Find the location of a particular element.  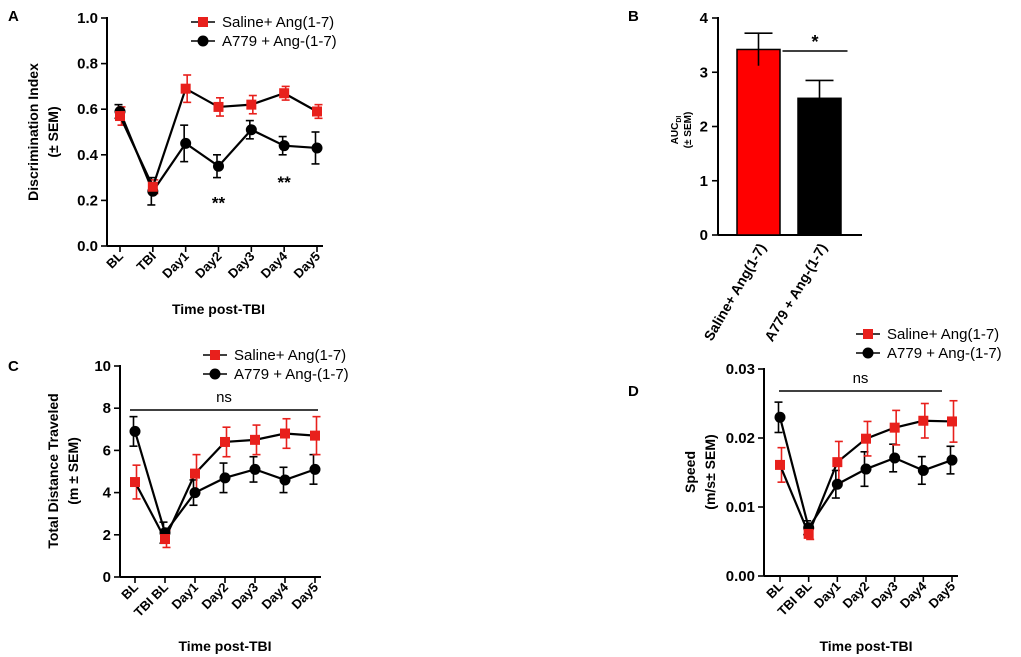

panel-b-y-axis-label: AUCDI is located at coordinates (676, 130).